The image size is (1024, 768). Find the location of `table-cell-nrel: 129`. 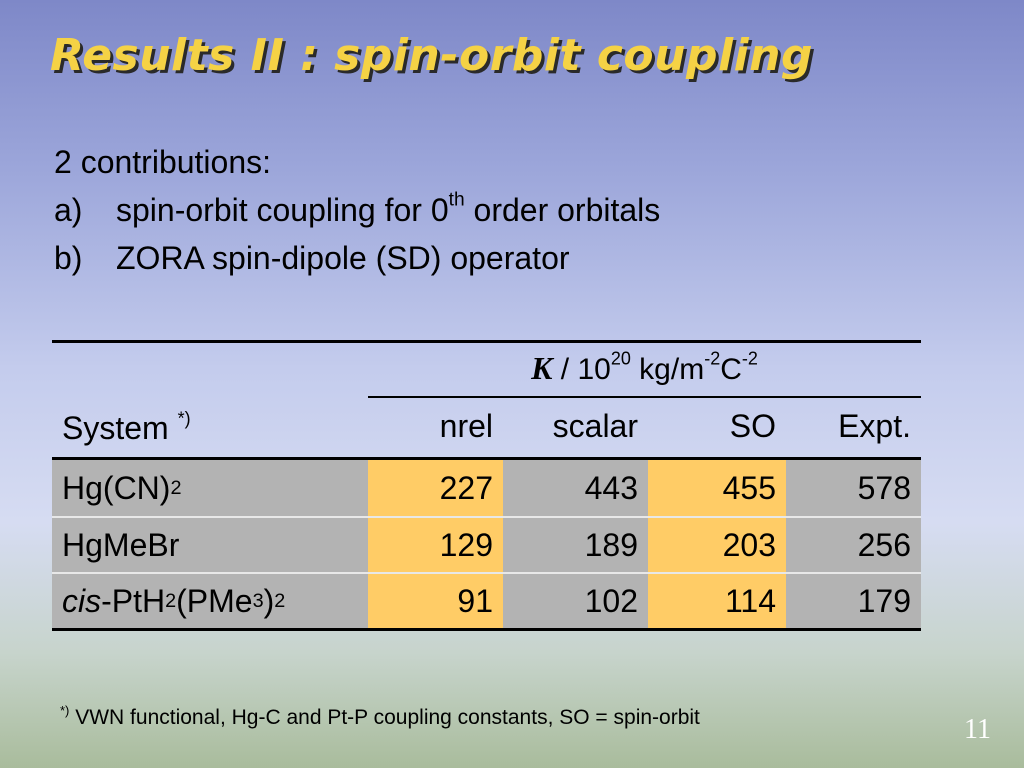

table-cell-nrel: 129 is located at coordinates (435, 544).